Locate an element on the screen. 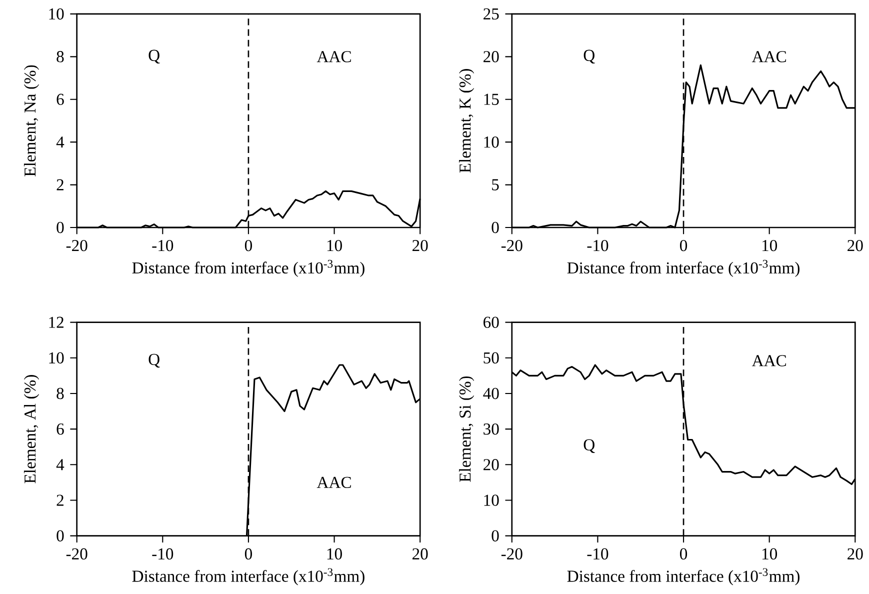 The image size is (869, 594). y-axis-title: Element, Si (%) is located at coordinates (466, 429).